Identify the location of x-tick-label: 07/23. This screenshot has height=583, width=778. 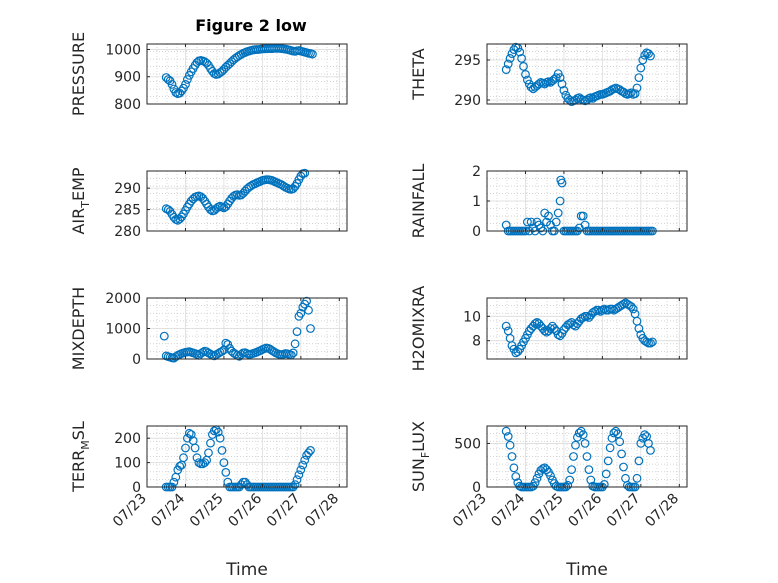
(470, 511).